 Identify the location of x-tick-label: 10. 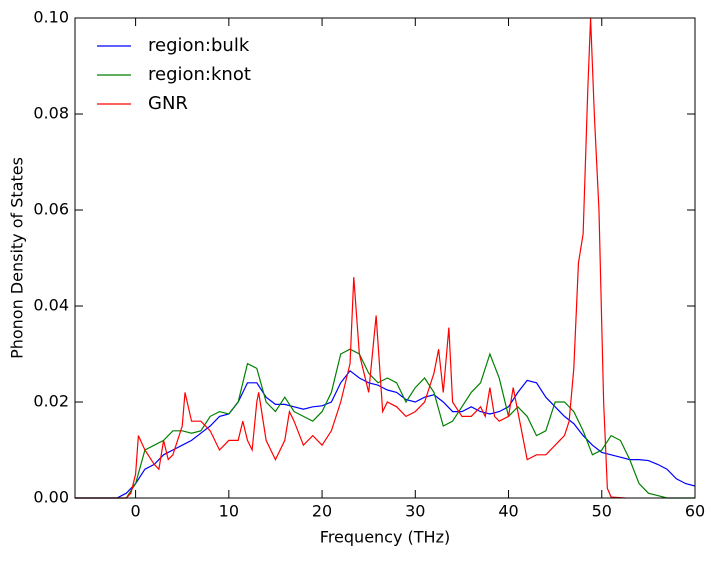
(229, 511).